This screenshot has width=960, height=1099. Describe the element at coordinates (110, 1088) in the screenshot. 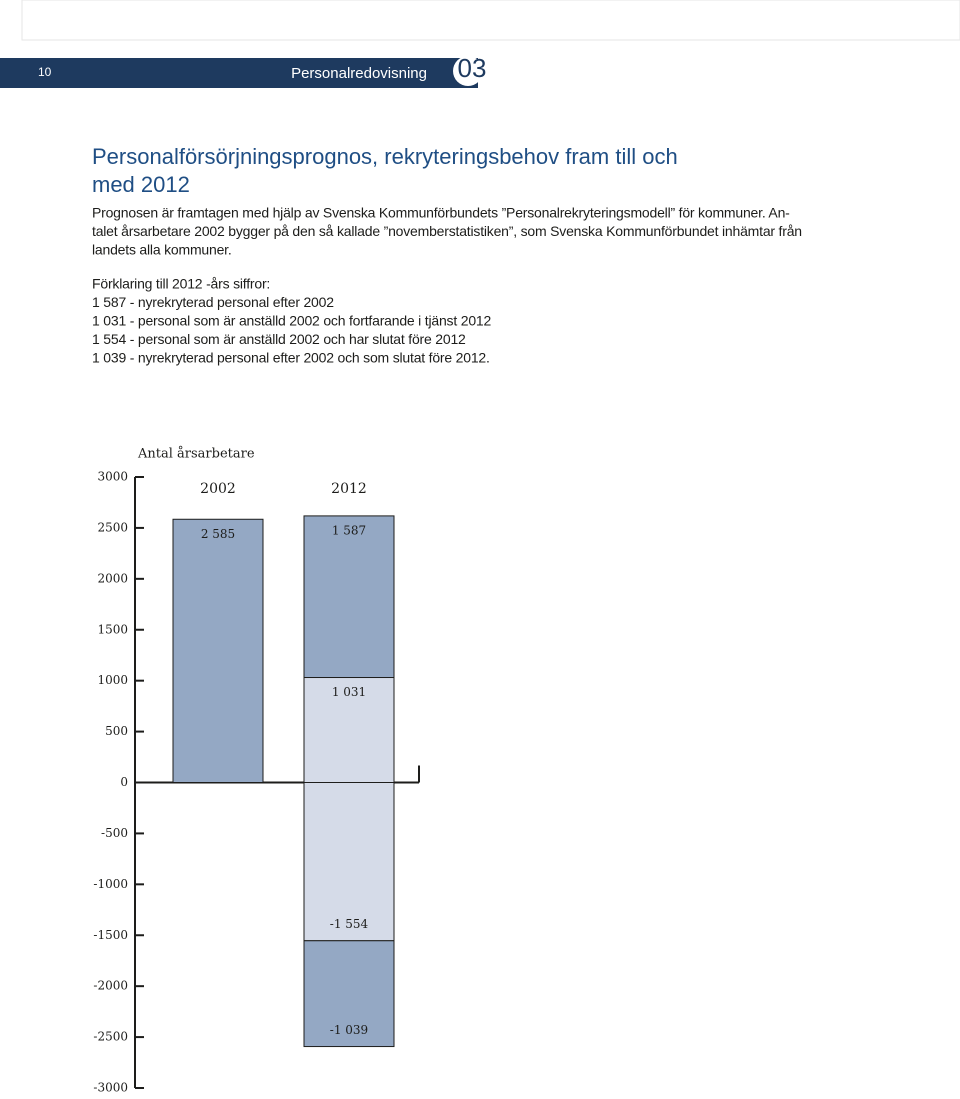

I see `y-tick-label: -3000` at that location.